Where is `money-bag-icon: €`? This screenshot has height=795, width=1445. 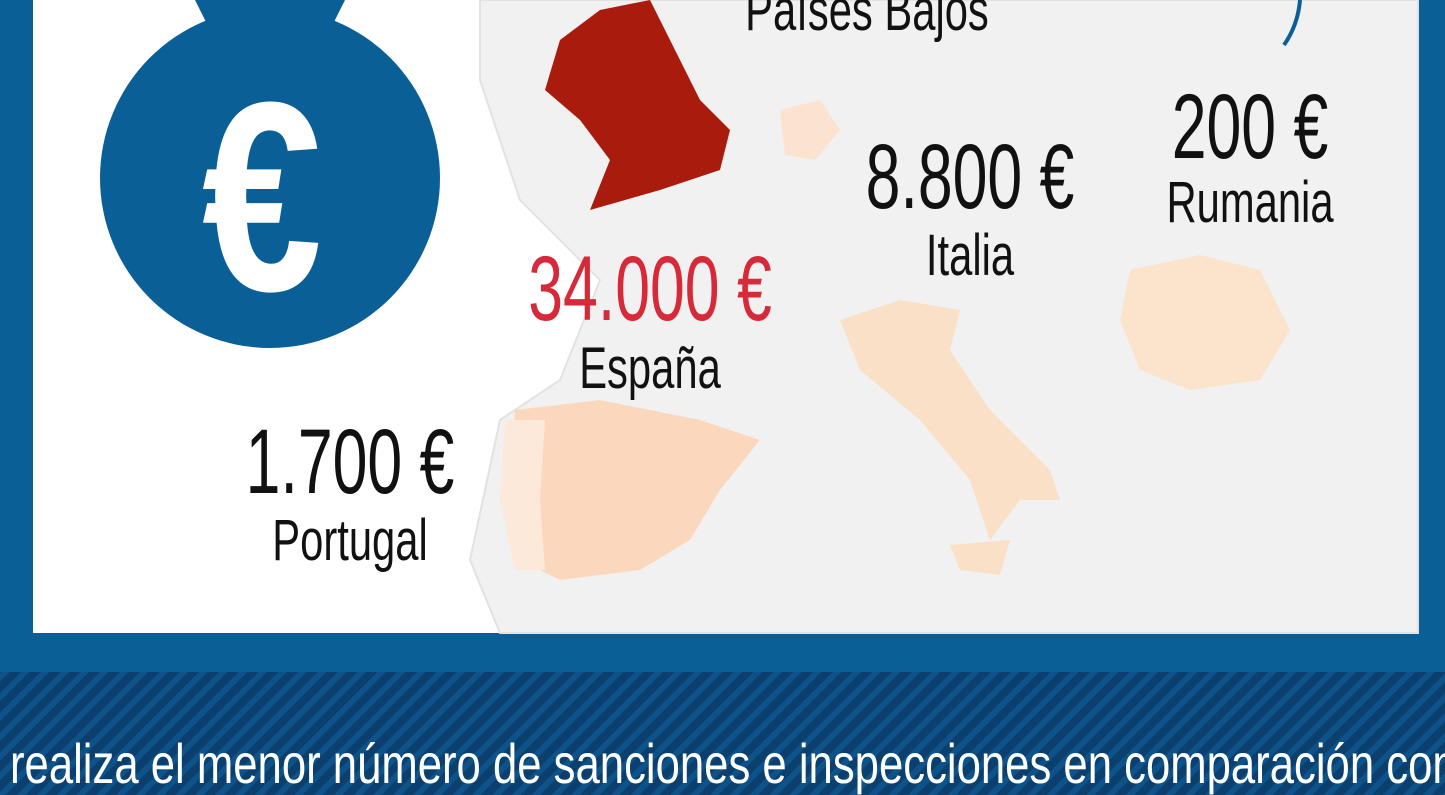
money-bag-icon: € is located at coordinates (270, 174).